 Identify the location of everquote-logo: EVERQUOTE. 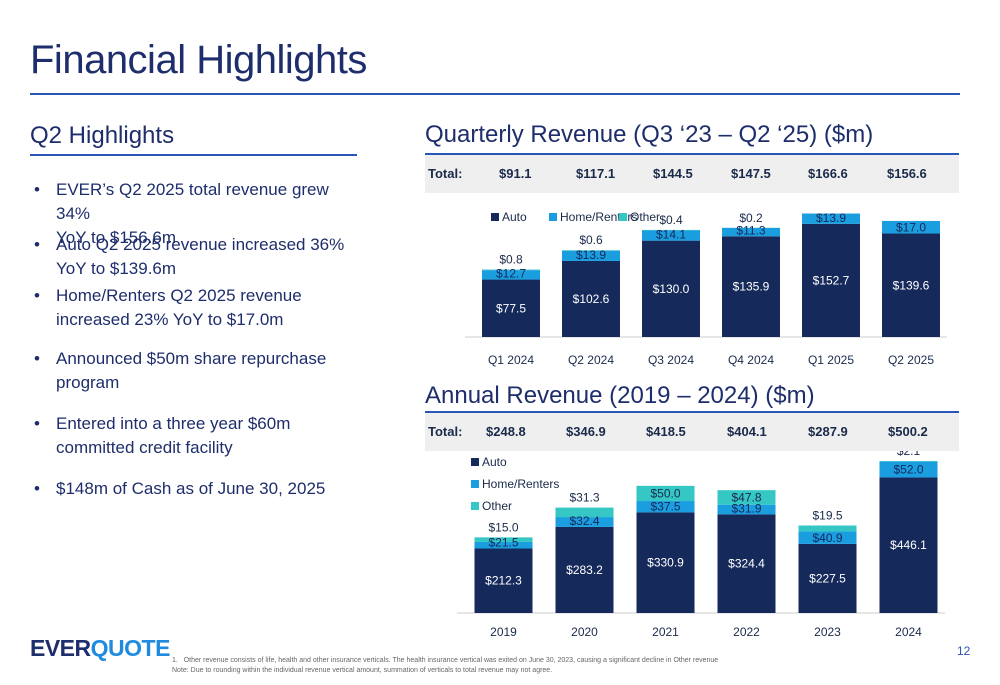
(100, 648).